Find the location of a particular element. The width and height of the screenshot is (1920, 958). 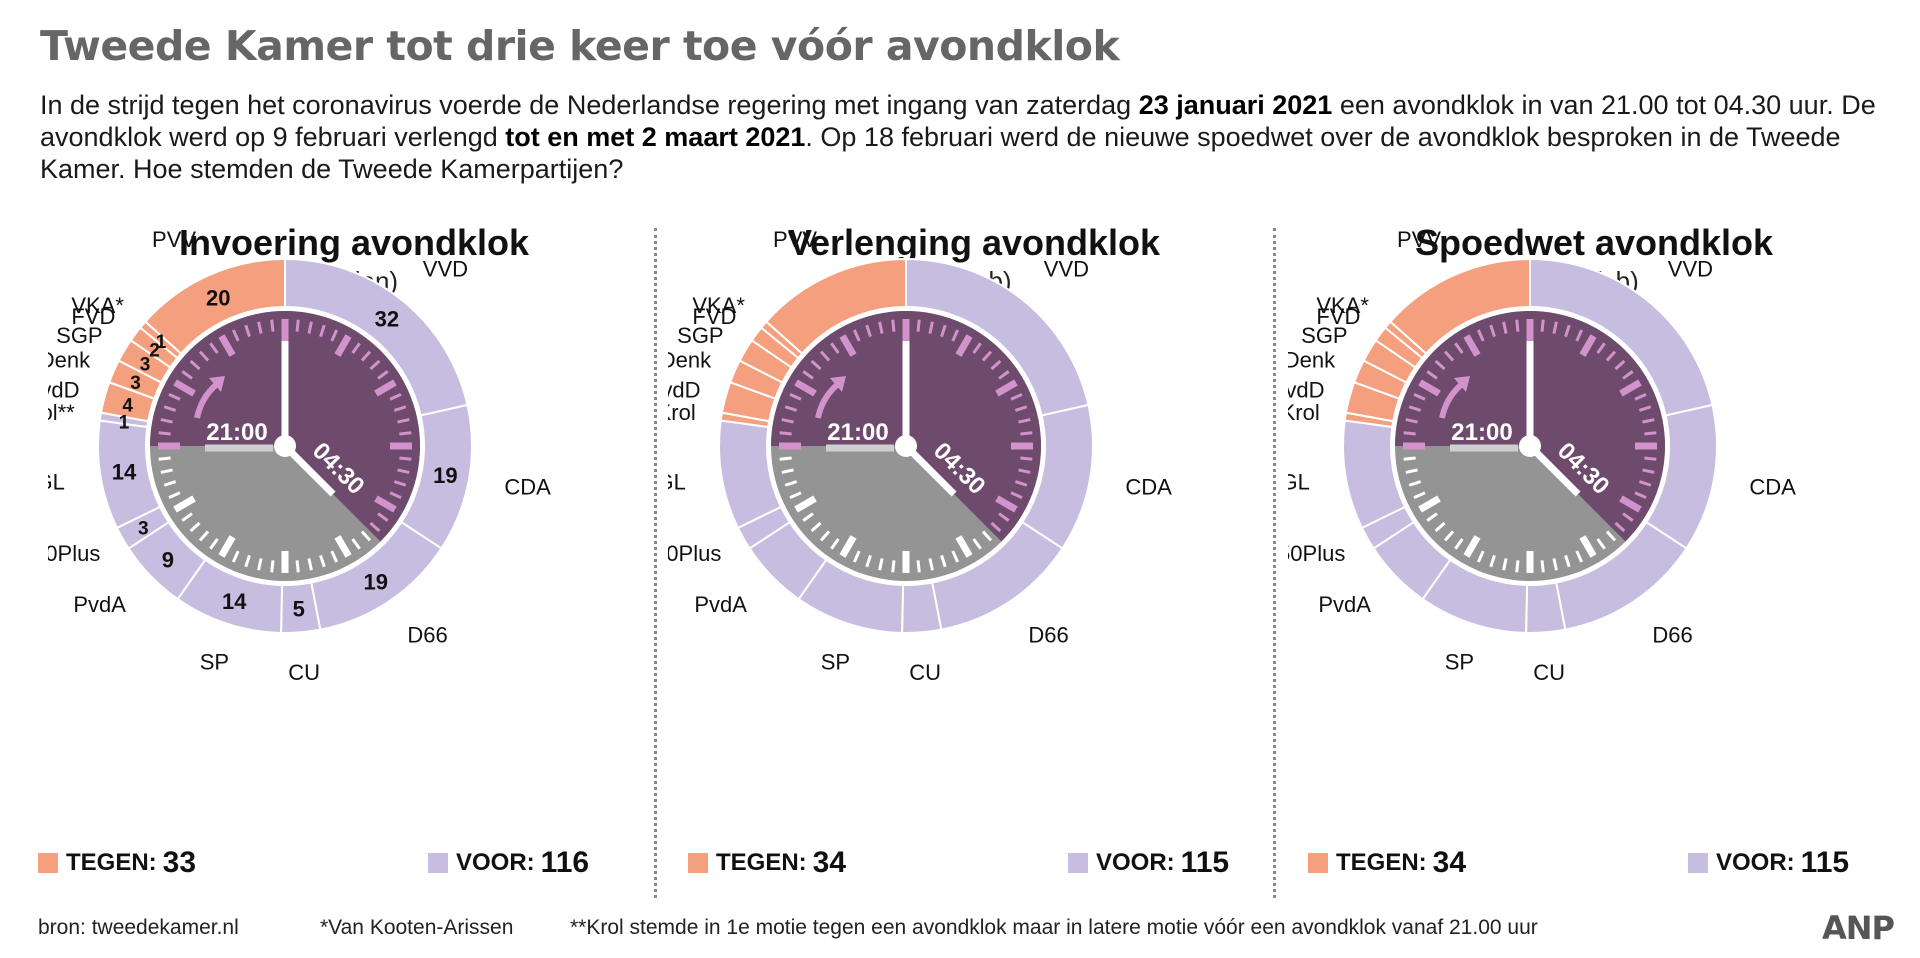

seat-value-vka: 1 is located at coordinates (161, 342).